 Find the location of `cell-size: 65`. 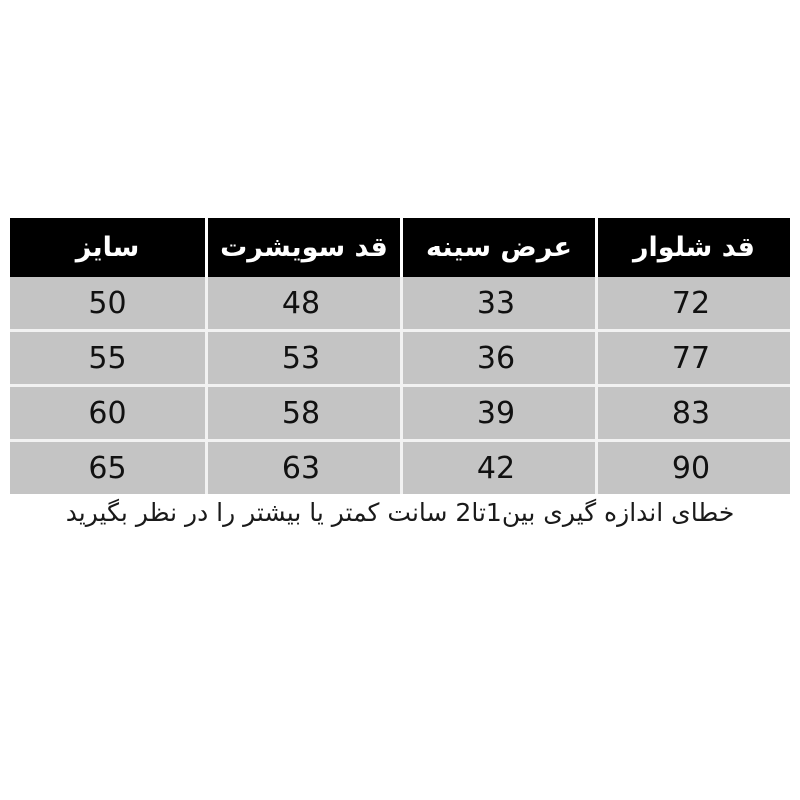

cell-size: 65 is located at coordinates (107, 468).